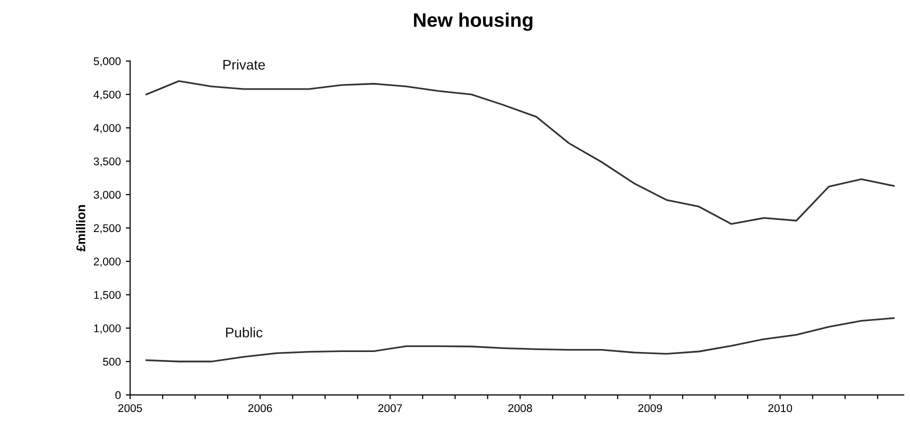  What do you see at coordinates (473, 21) in the screenshot?
I see `chart-title: New housing` at bounding box center [473, 21].